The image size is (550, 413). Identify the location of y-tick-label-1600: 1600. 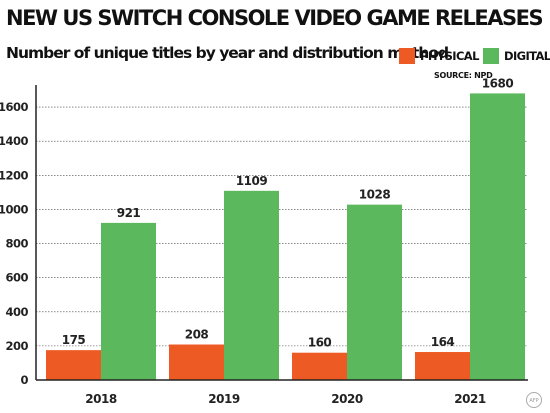
(14, 107).